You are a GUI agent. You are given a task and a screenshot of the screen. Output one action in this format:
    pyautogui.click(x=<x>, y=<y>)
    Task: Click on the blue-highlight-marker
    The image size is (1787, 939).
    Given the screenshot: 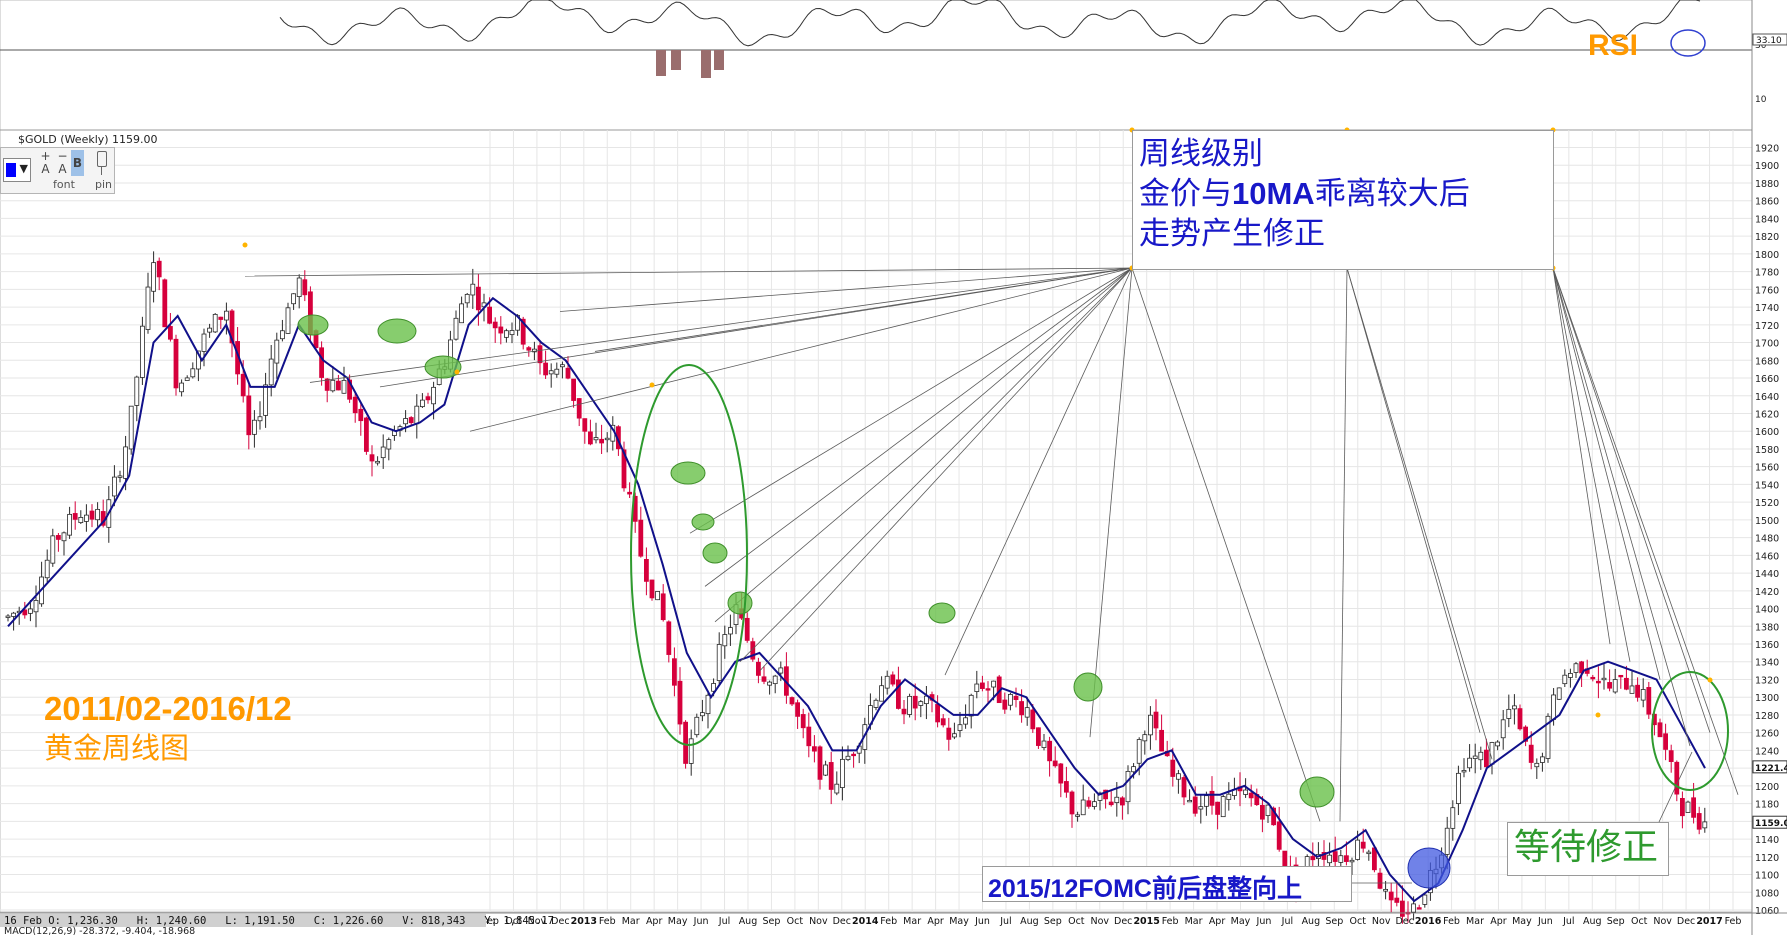 What is the action you would take?
    pyautogui.click(x=1429, y=868)
    